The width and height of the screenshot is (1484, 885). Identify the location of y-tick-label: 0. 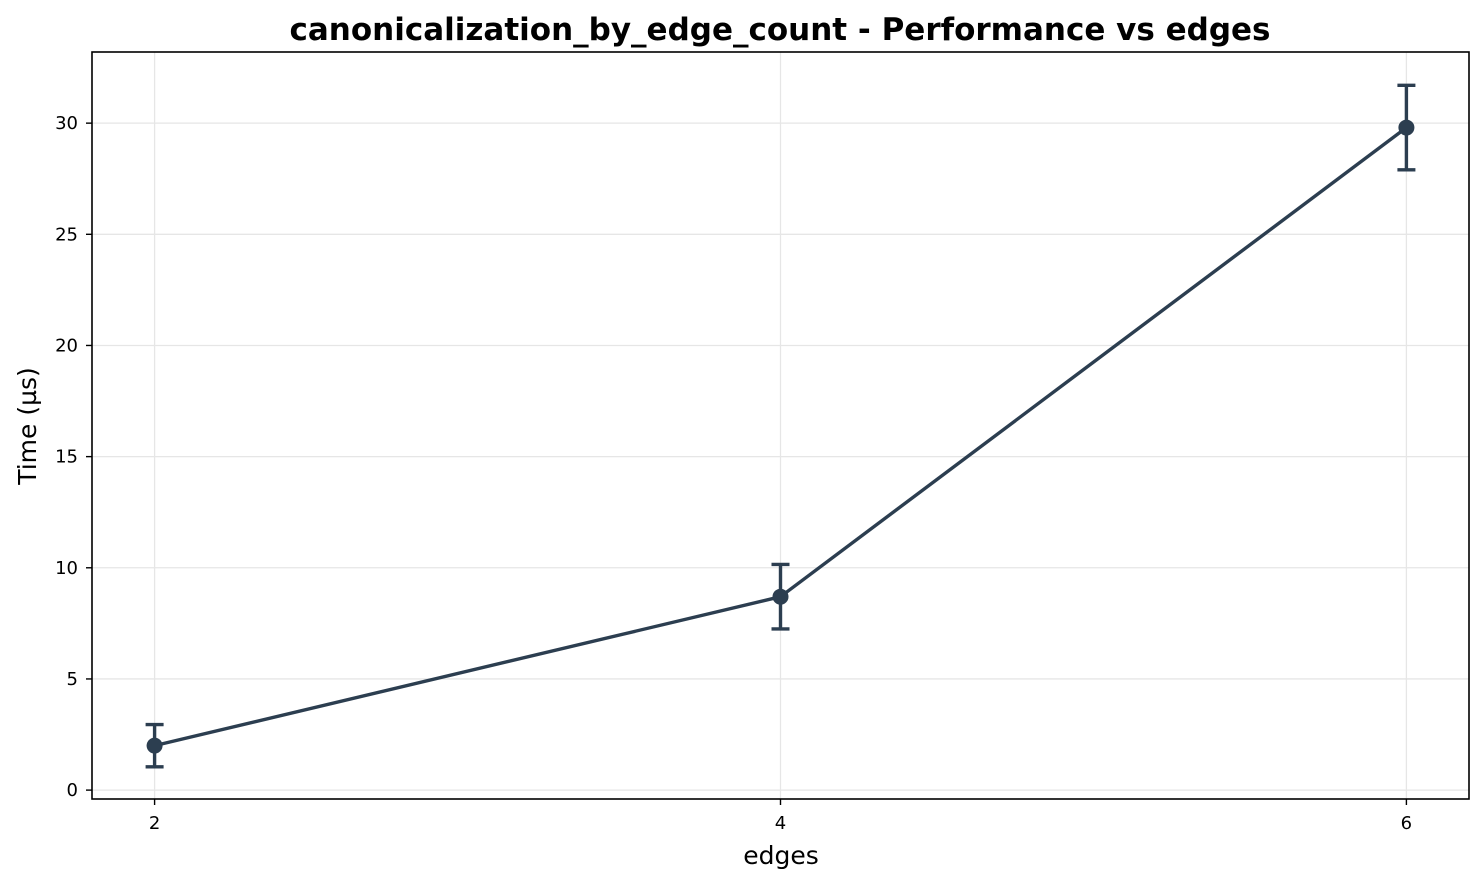
(72, 790).